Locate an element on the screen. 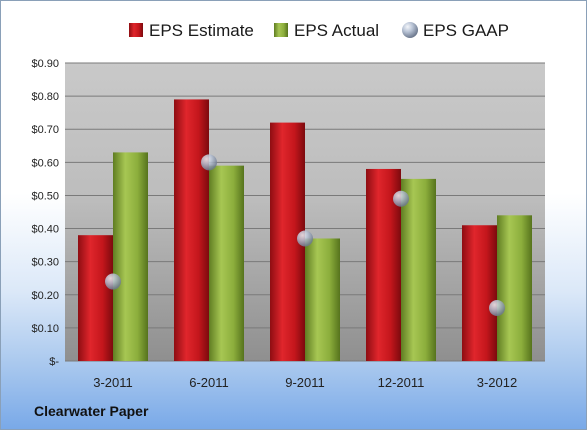  y-tick-label: $0.30 is located at coordinates (45, 263).